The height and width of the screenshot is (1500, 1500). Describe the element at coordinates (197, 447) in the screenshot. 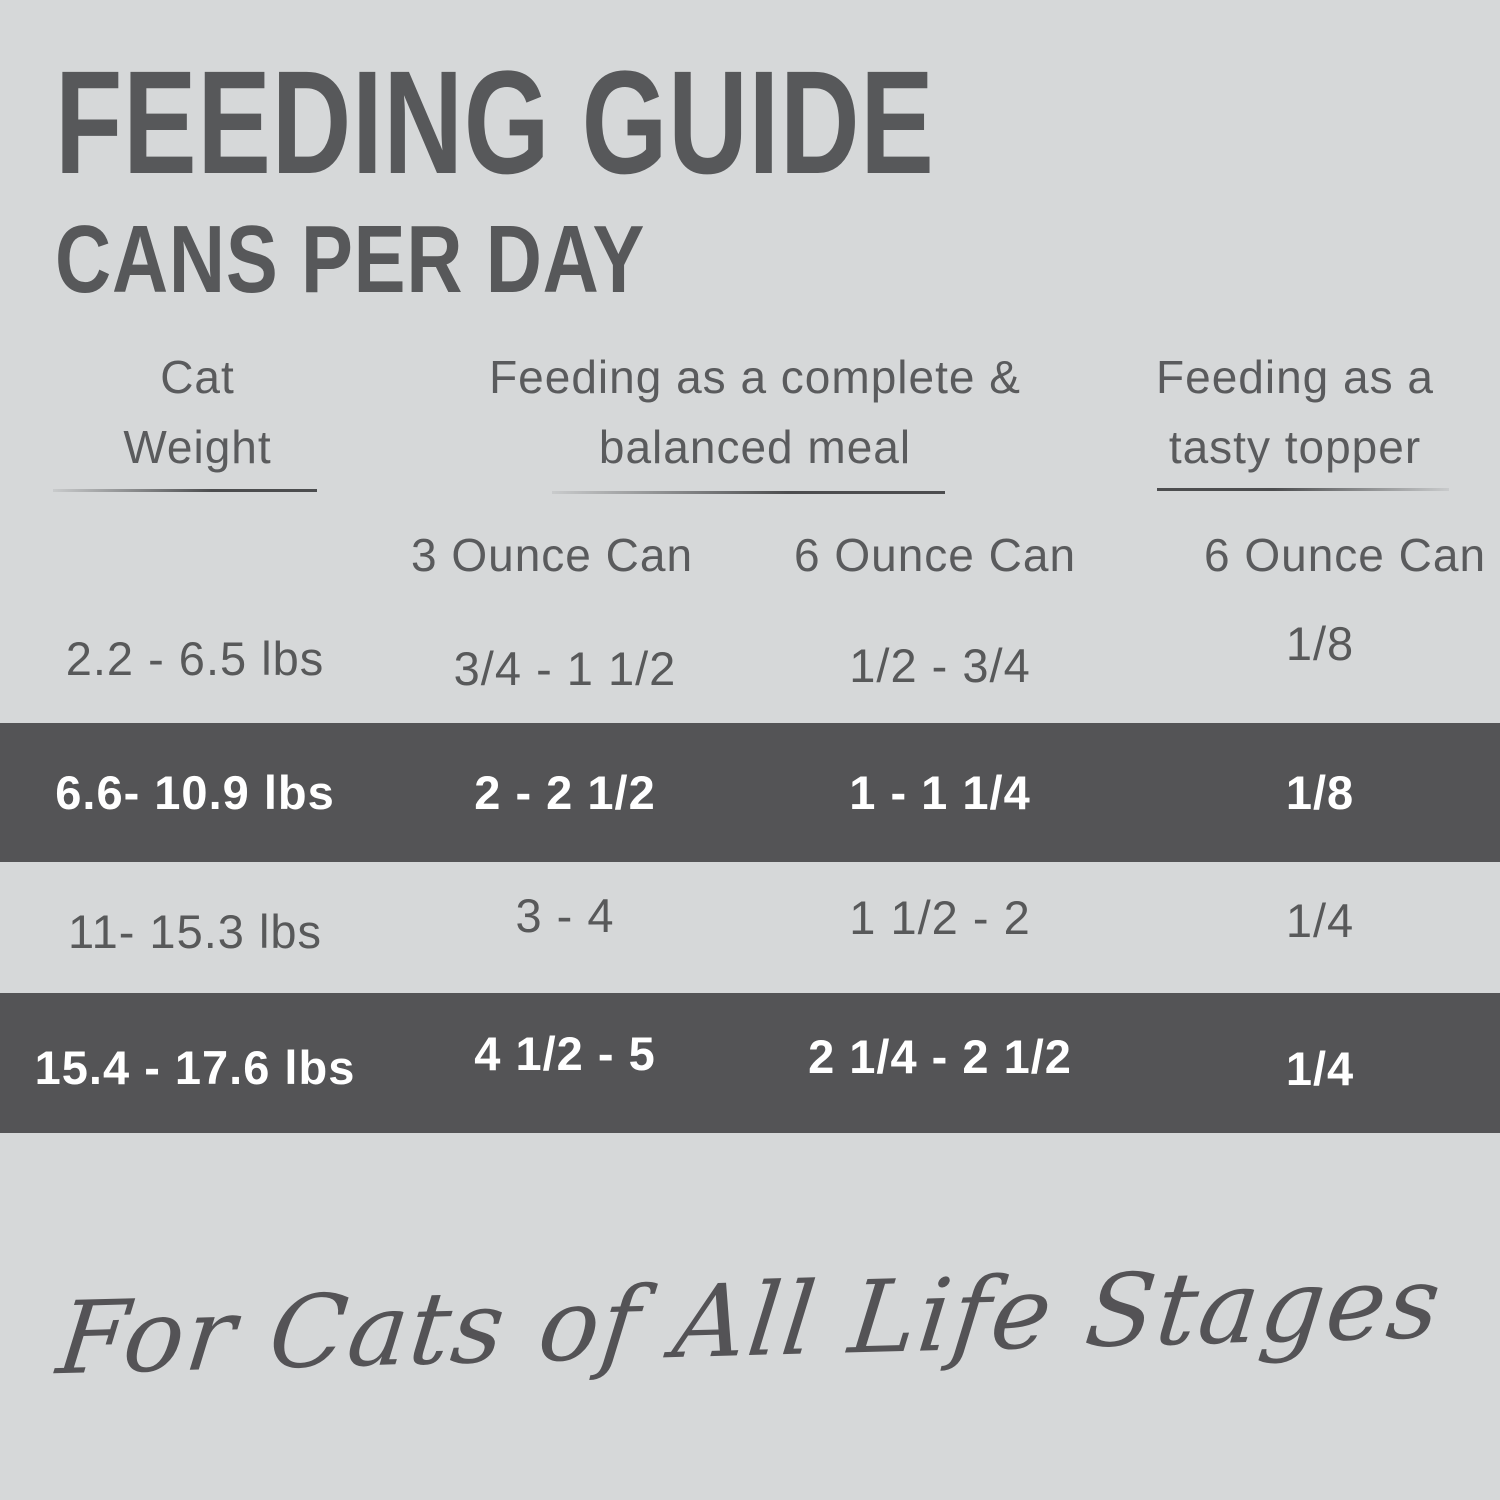

I see `cat-weight-header-line2: Weight` at that location.